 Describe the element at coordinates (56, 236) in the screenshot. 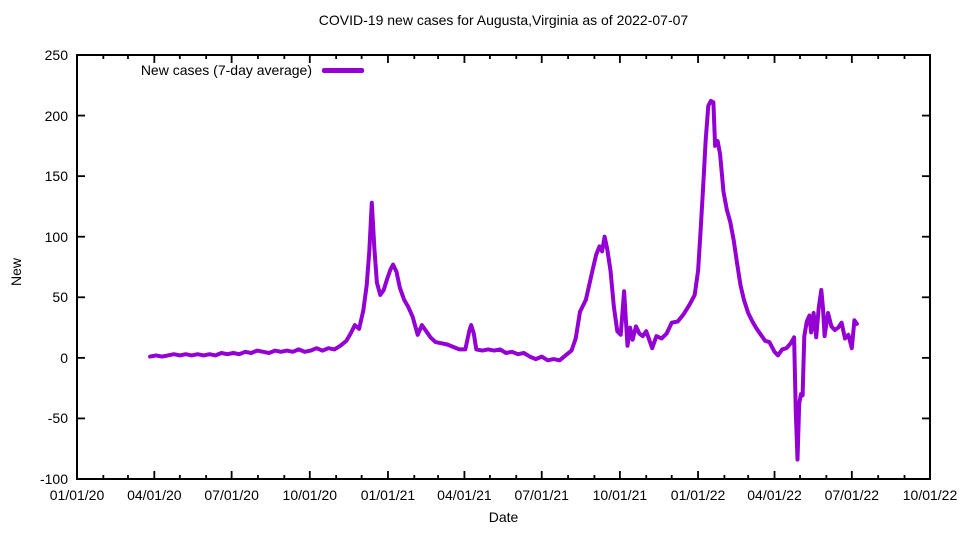

I see `y-tick-label: 100` at that location.